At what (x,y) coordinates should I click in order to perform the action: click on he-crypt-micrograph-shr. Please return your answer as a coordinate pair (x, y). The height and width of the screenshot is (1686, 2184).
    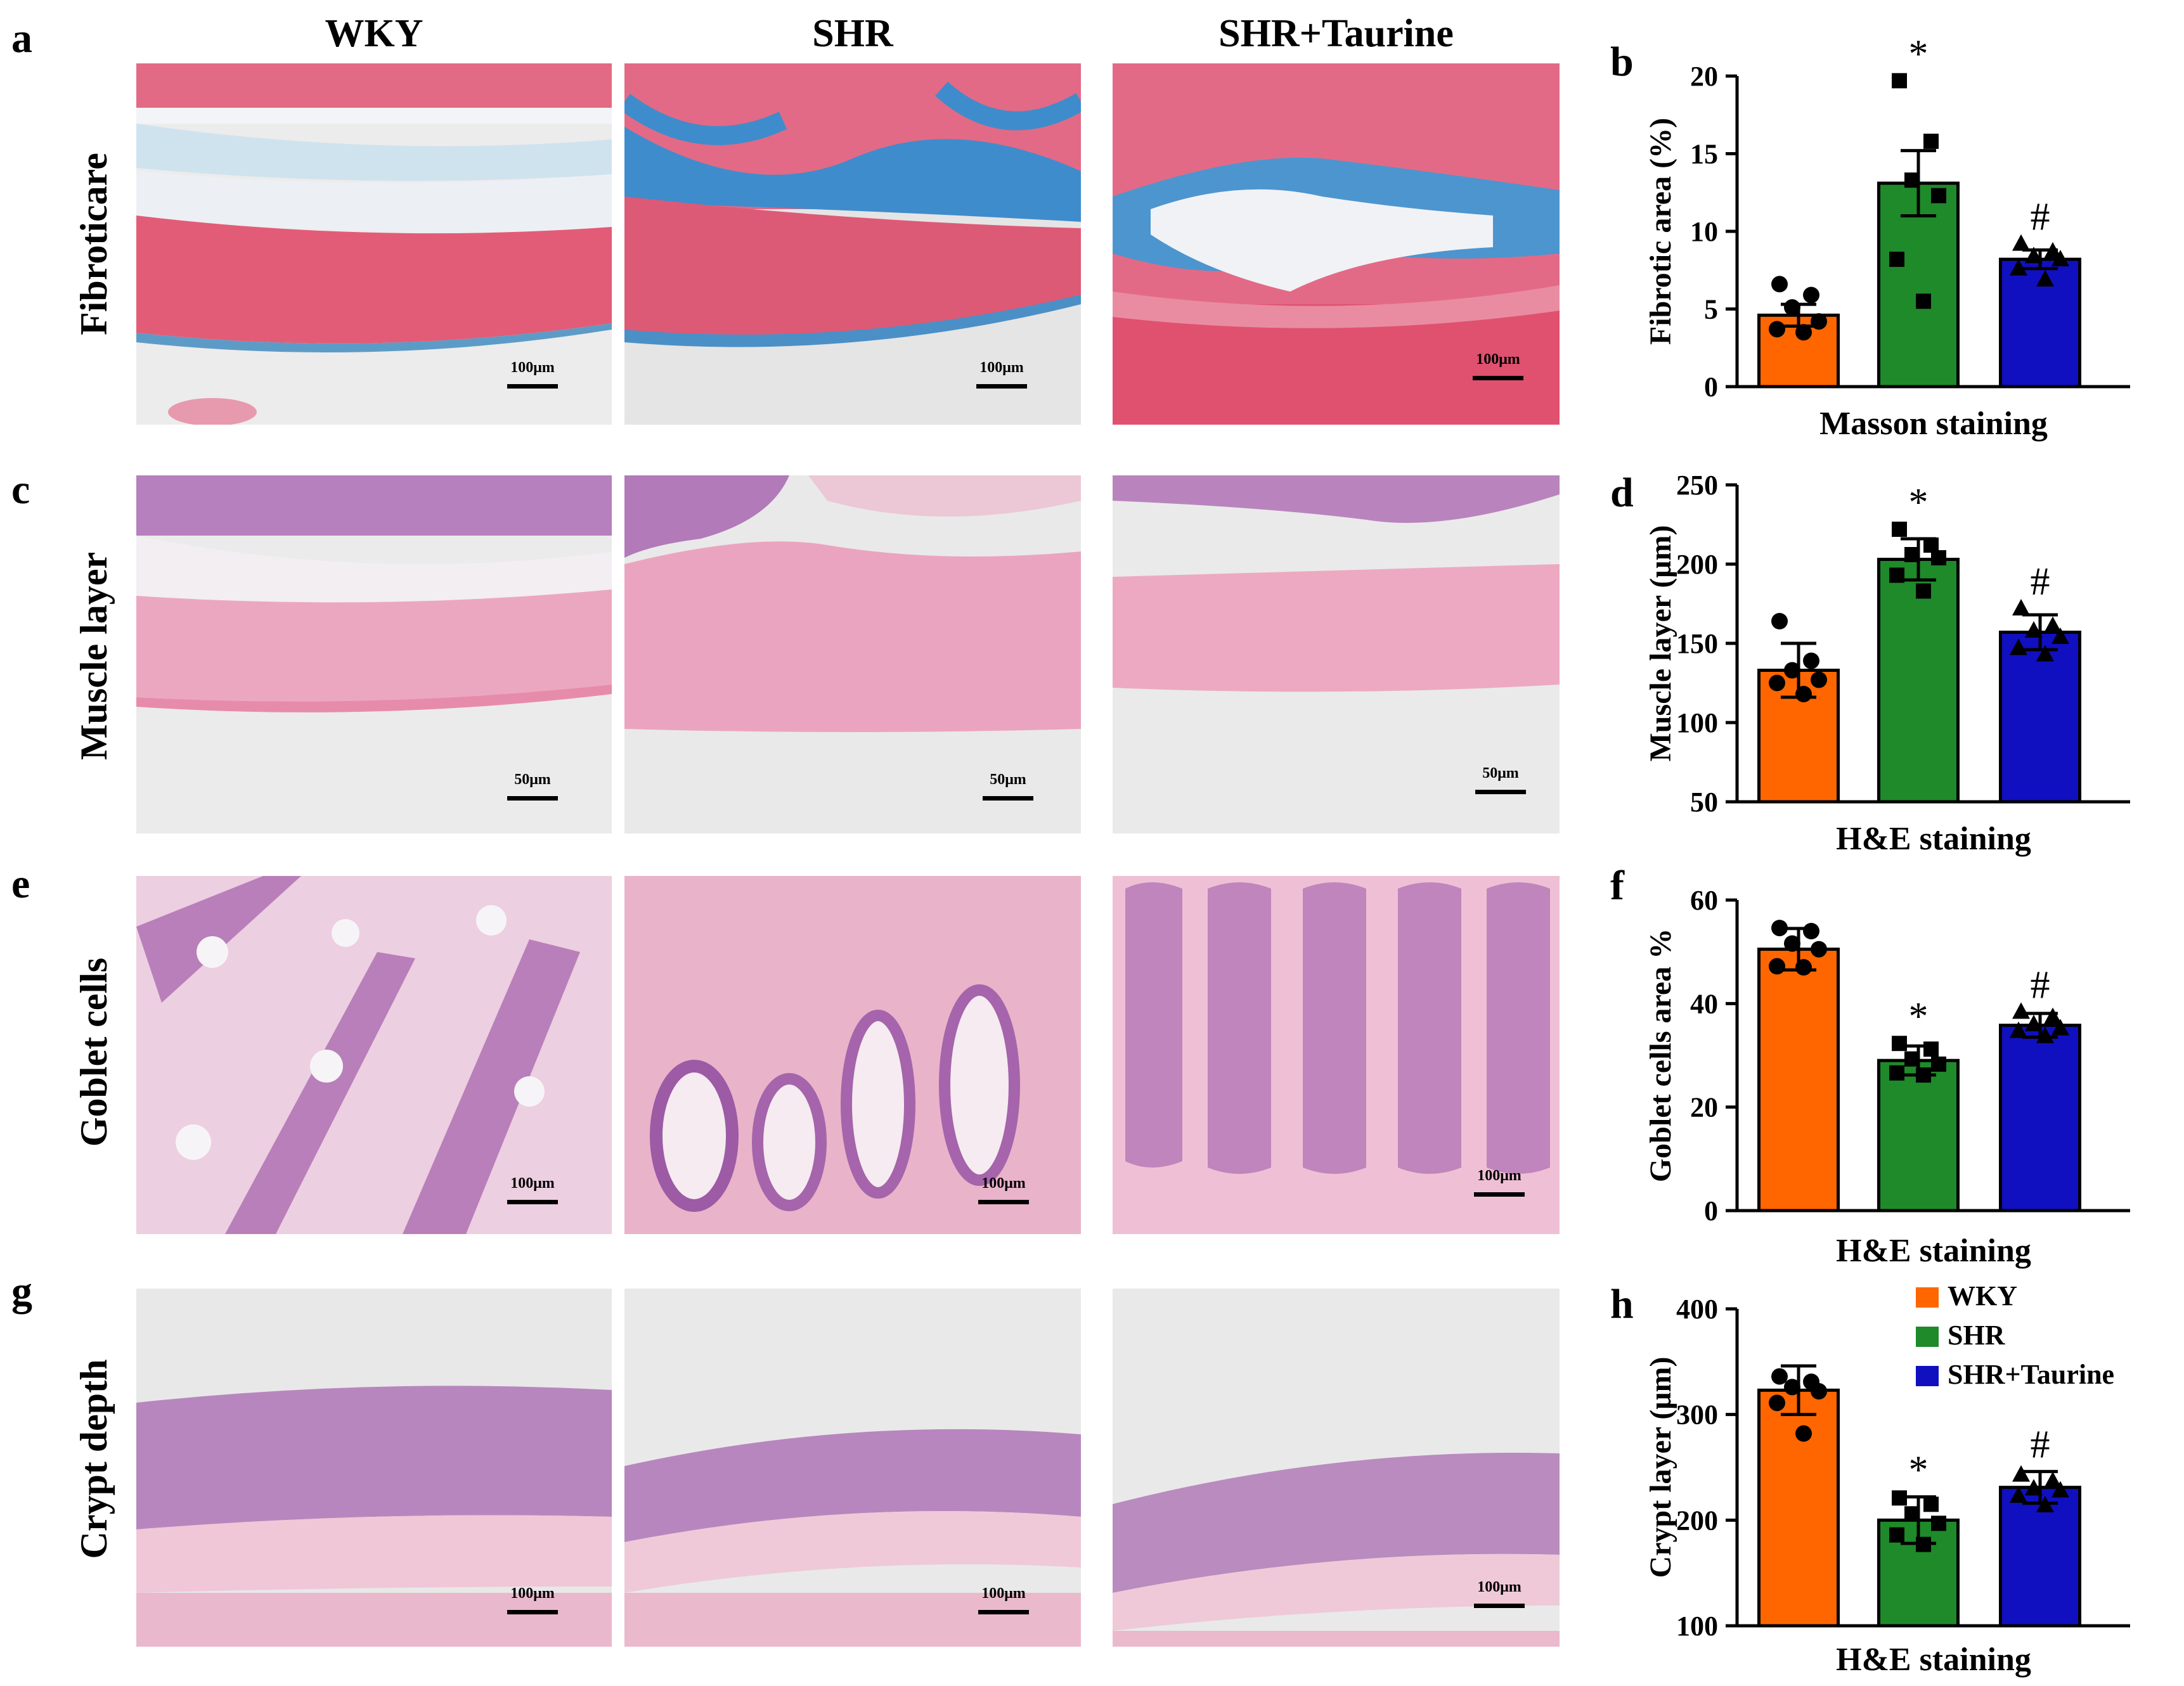
    Looking at the image, I should click on (852, 1468).